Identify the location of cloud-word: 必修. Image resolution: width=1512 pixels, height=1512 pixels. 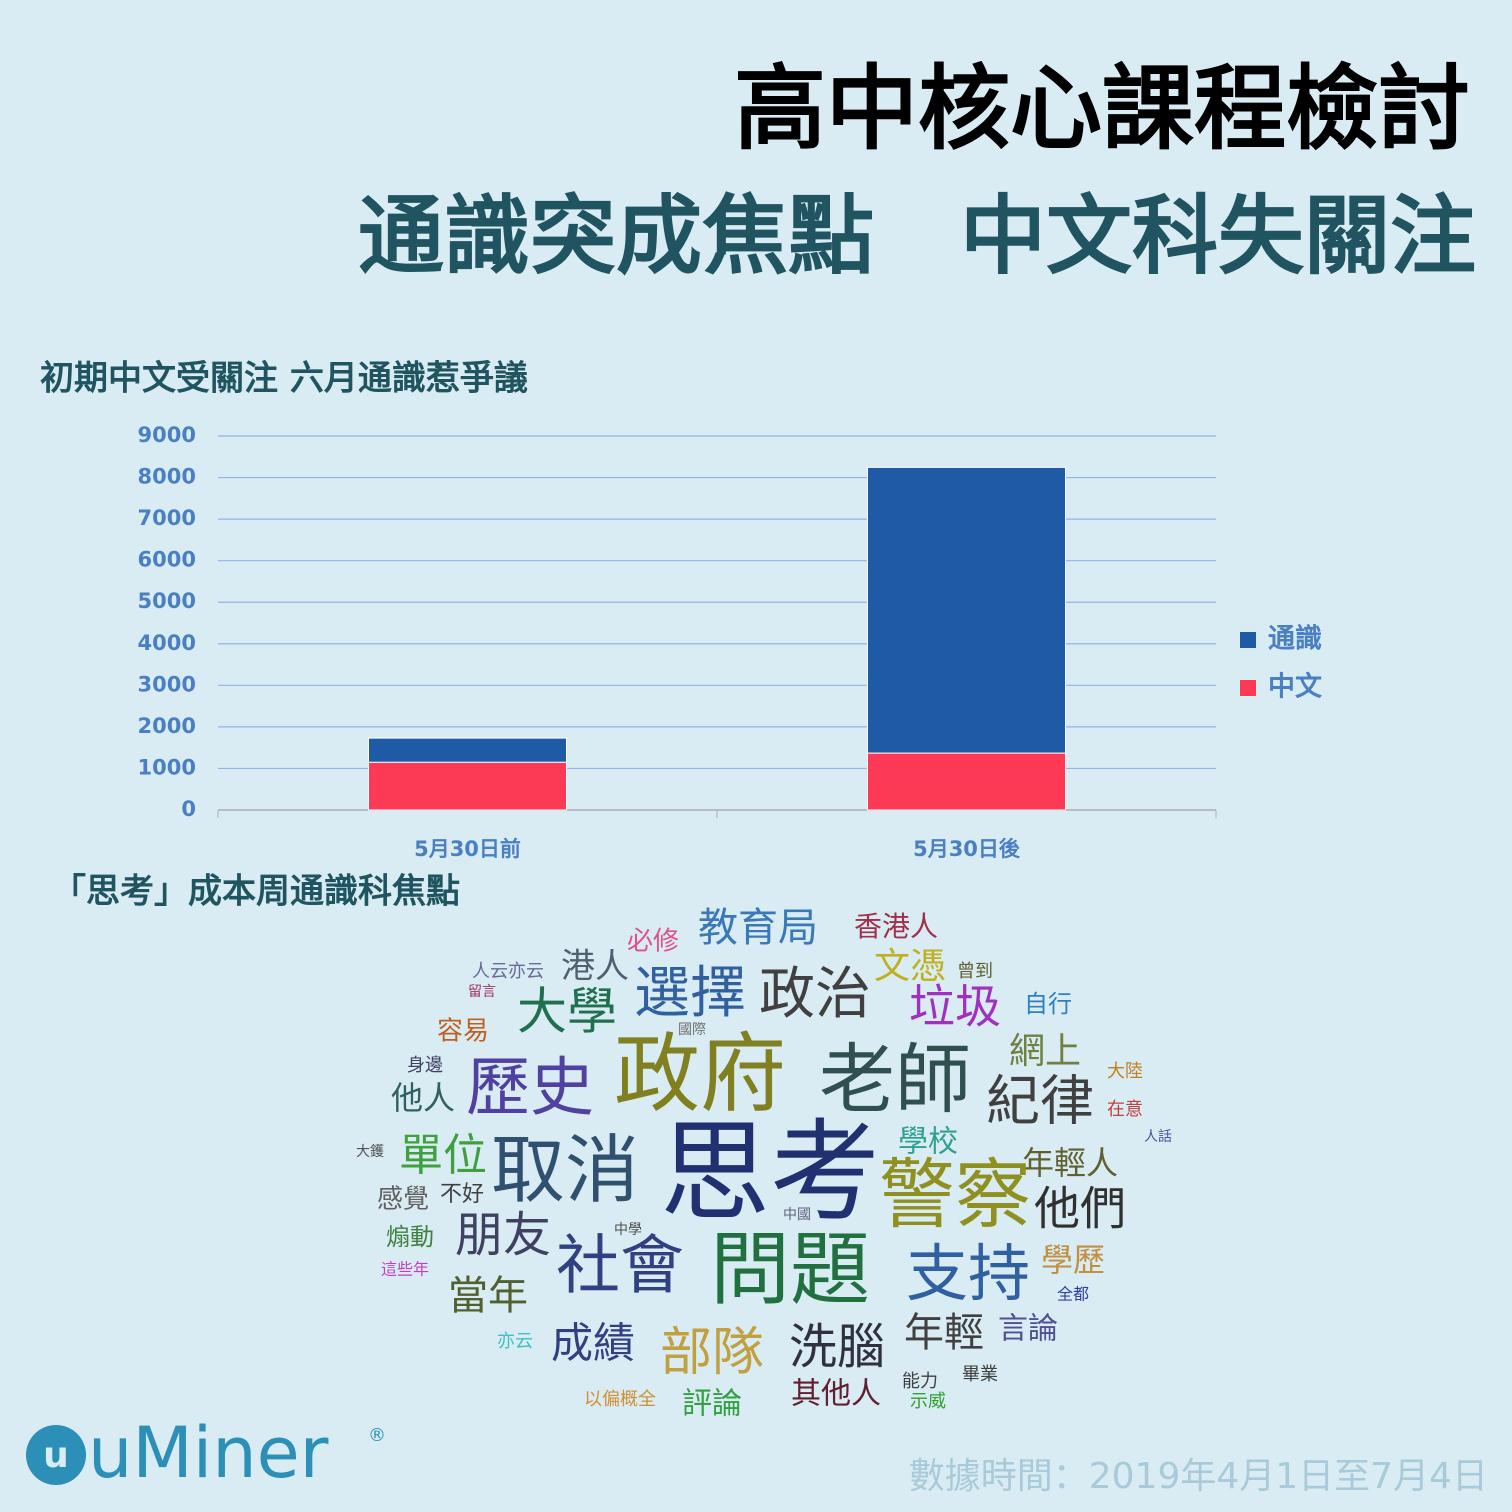
(653, 942).